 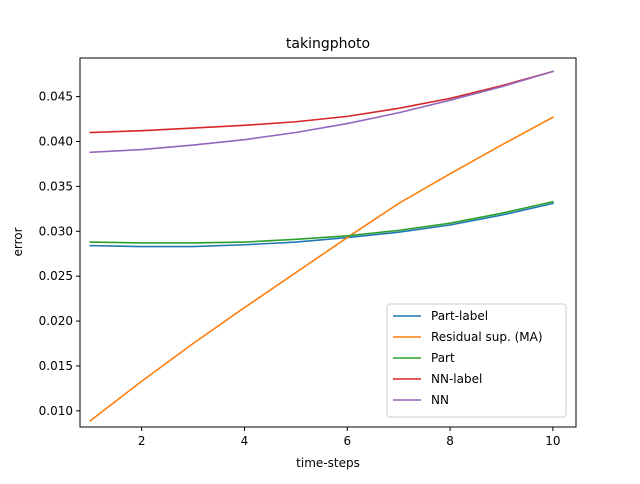 What do you see at coordinates (440, 400) in the screenshot?
I see `legend-label: NN` at bounding box center [440, 400].